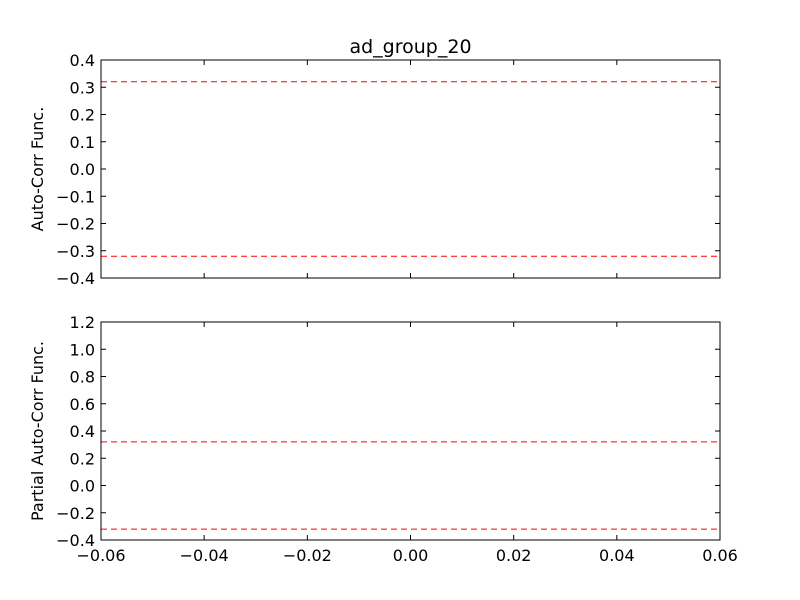 Image resolution: width=800 pixels, height=600 pixels. I want to click on y-tick-label: −0.1, so click(75, 196).